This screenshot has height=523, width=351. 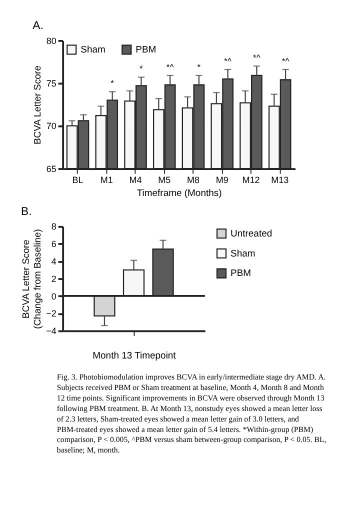 I want to click on legend-label: Untreated, so click(x=251, y=234).